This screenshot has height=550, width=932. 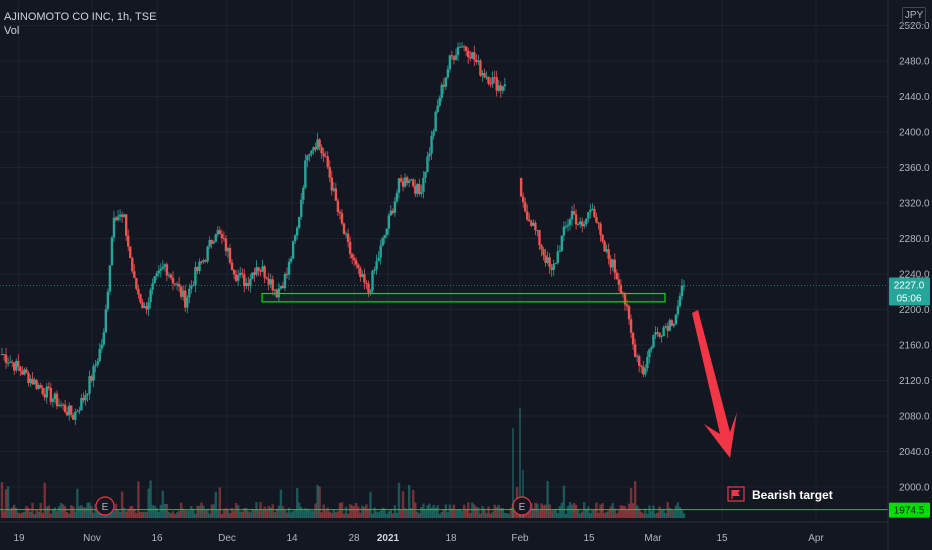 What do you see at coordinates (444, 532) in the screenshot?
I see `time-axis: 19 Nov 16 Dec 14 28 2021 18 Feb 15 Mar 15 Apr` at bounding box center [444, 532].